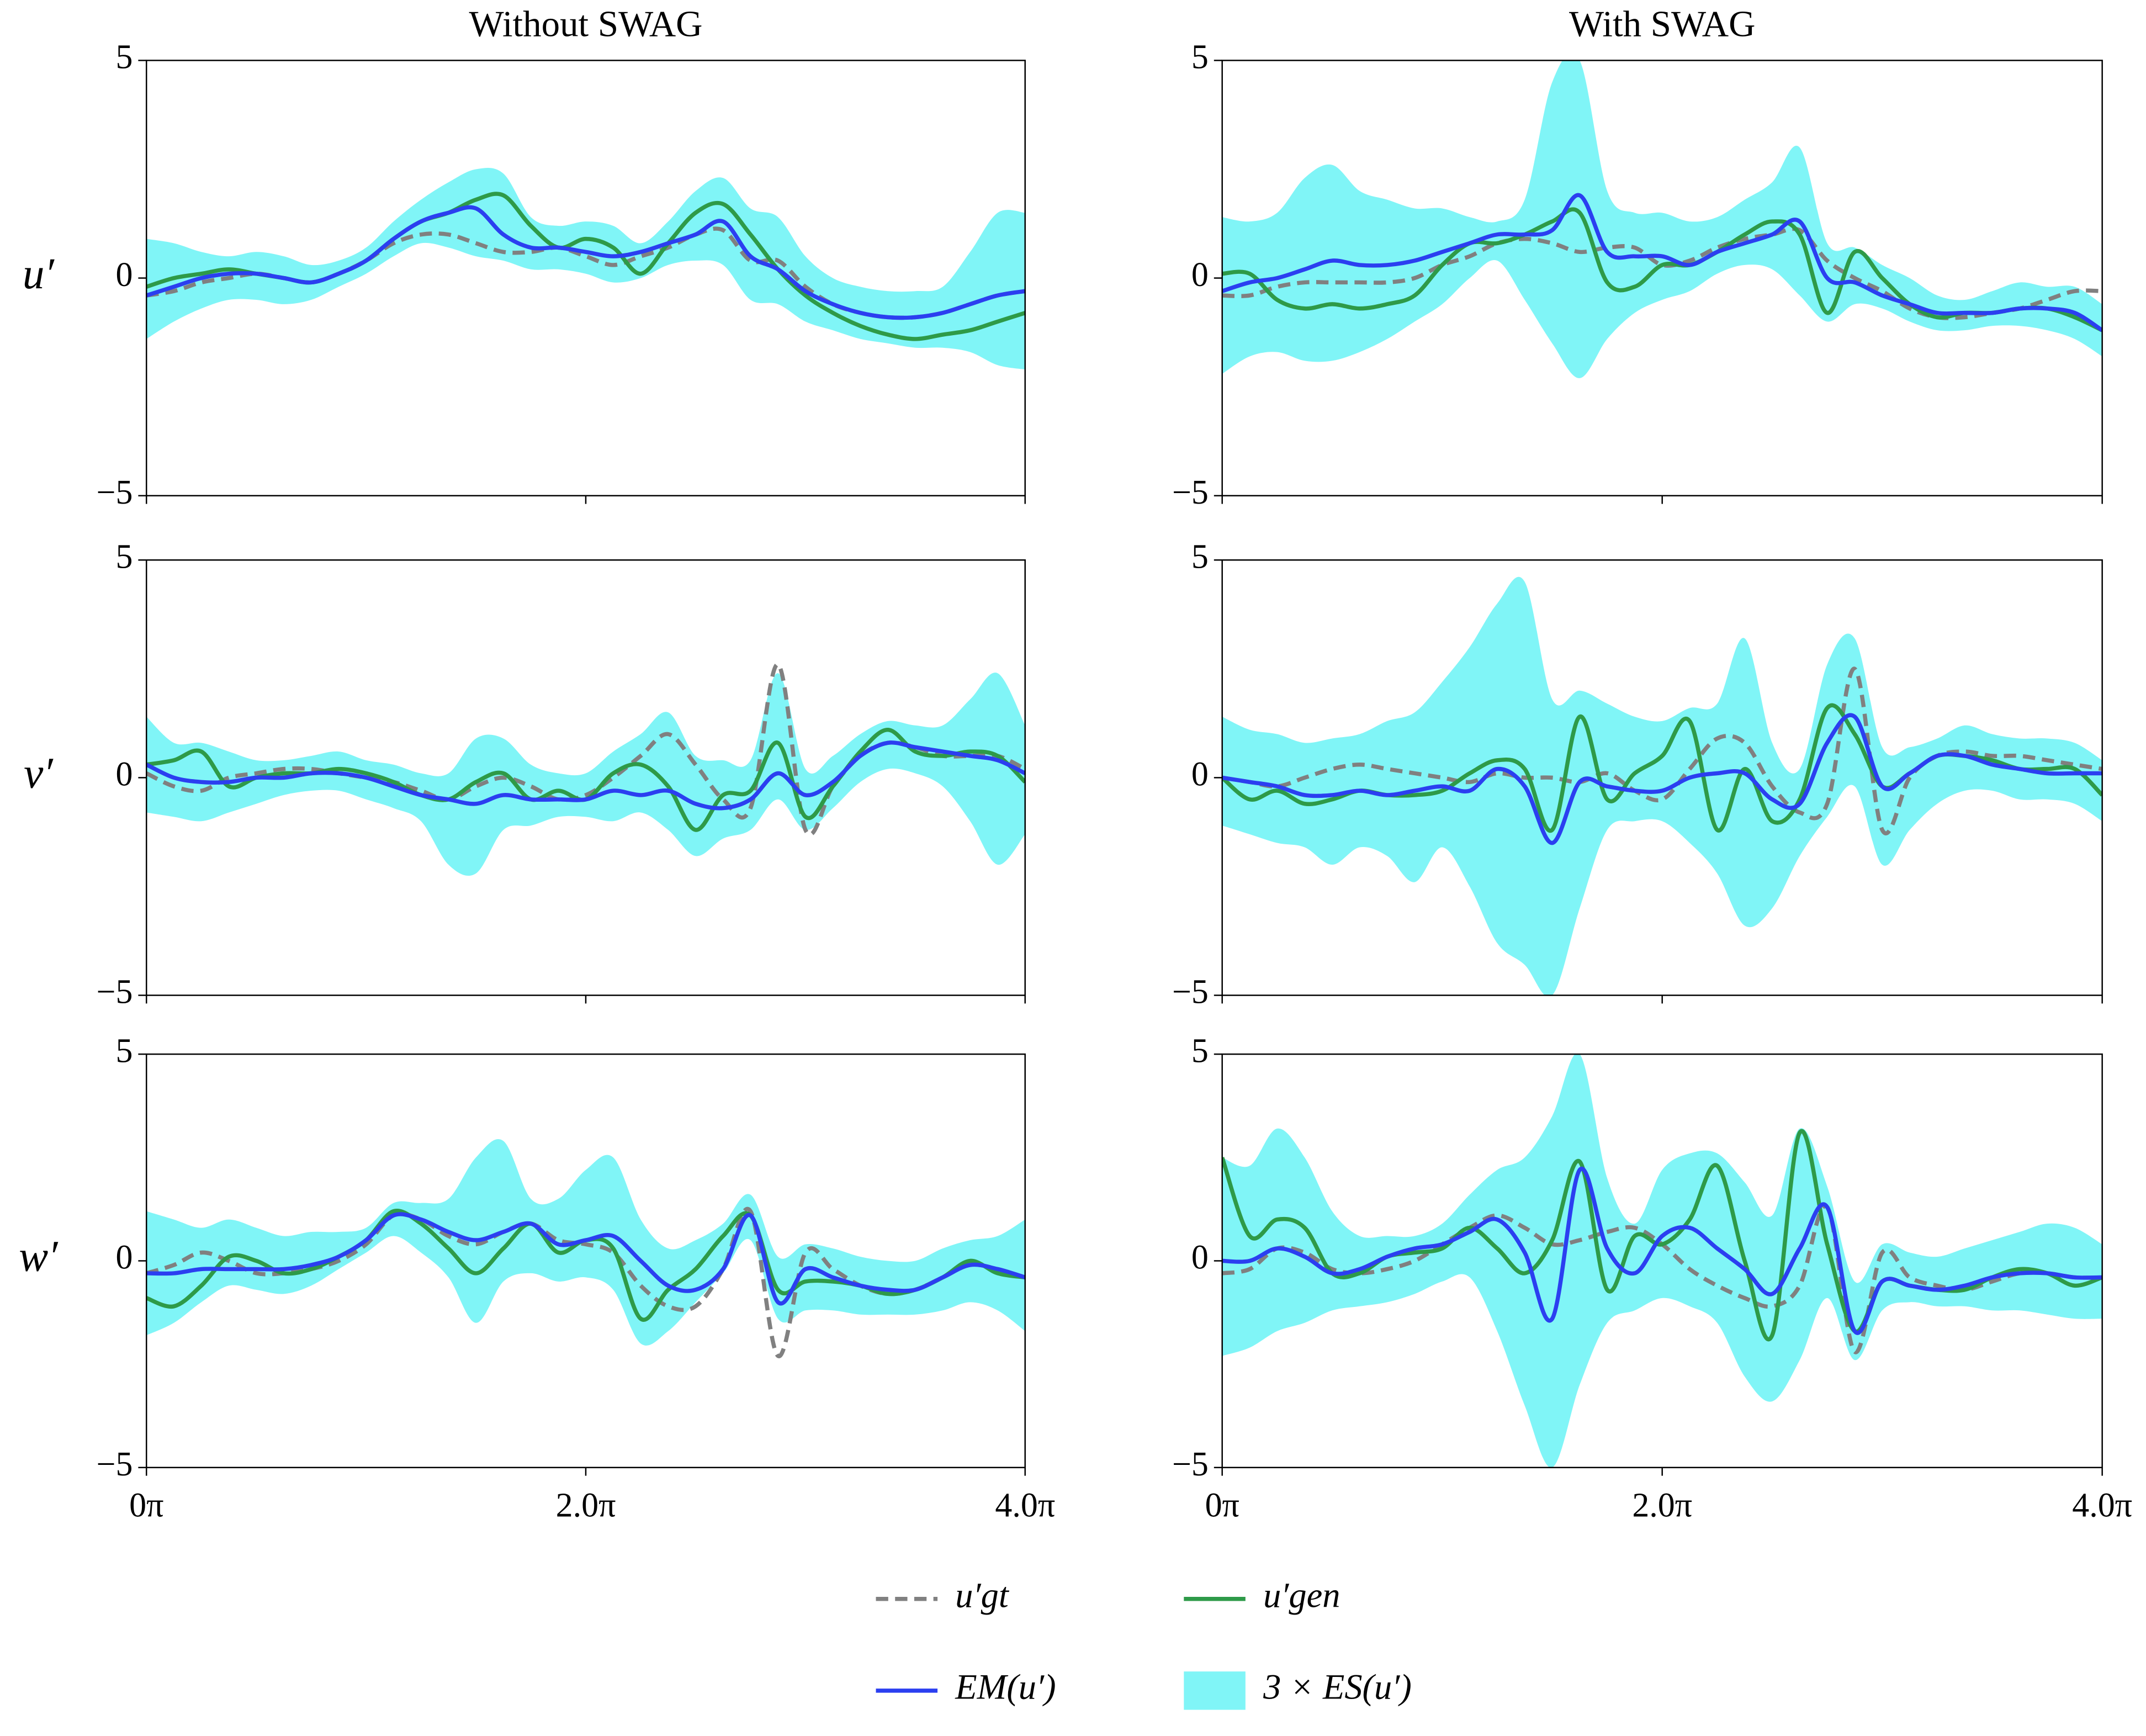 This screenshot has height=1736, width=2146. Describe the element at coordinates (39, 1256) in the screenshot. I see `y-axis-label: w′` at that location.